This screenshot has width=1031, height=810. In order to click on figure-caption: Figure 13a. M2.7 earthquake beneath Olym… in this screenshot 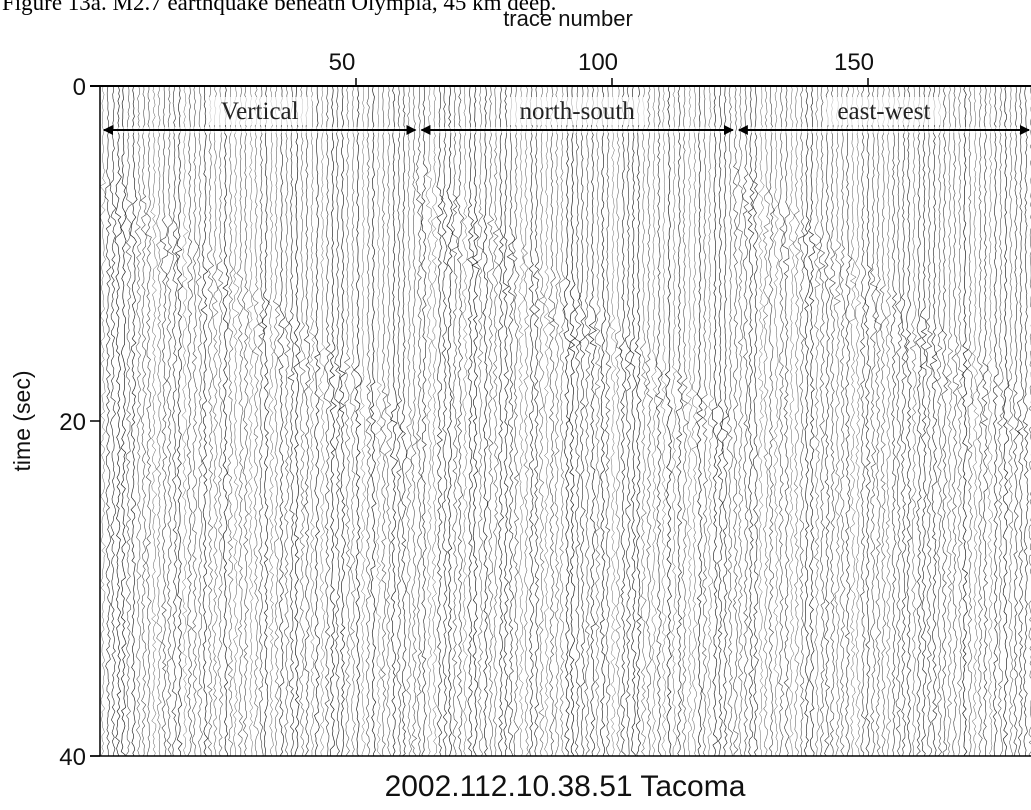, I will do `click(279, 7)`.